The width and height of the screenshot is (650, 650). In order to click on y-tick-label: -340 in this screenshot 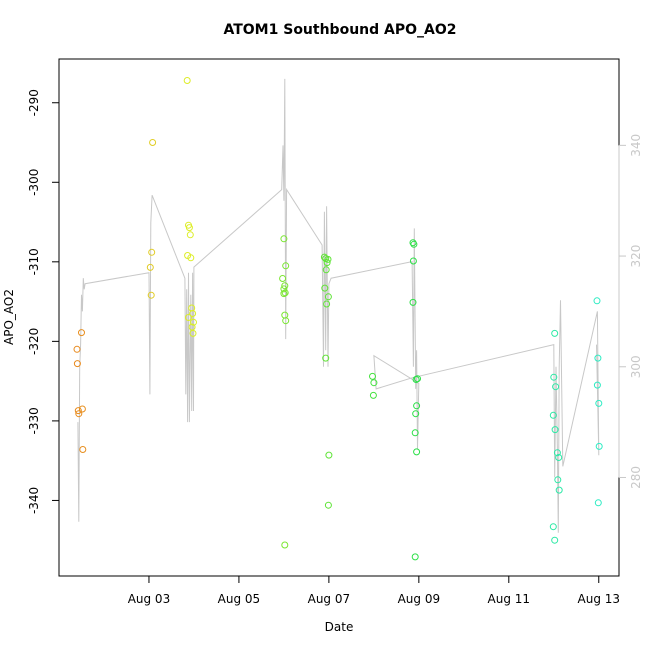, I will do `click(34, 500)`.